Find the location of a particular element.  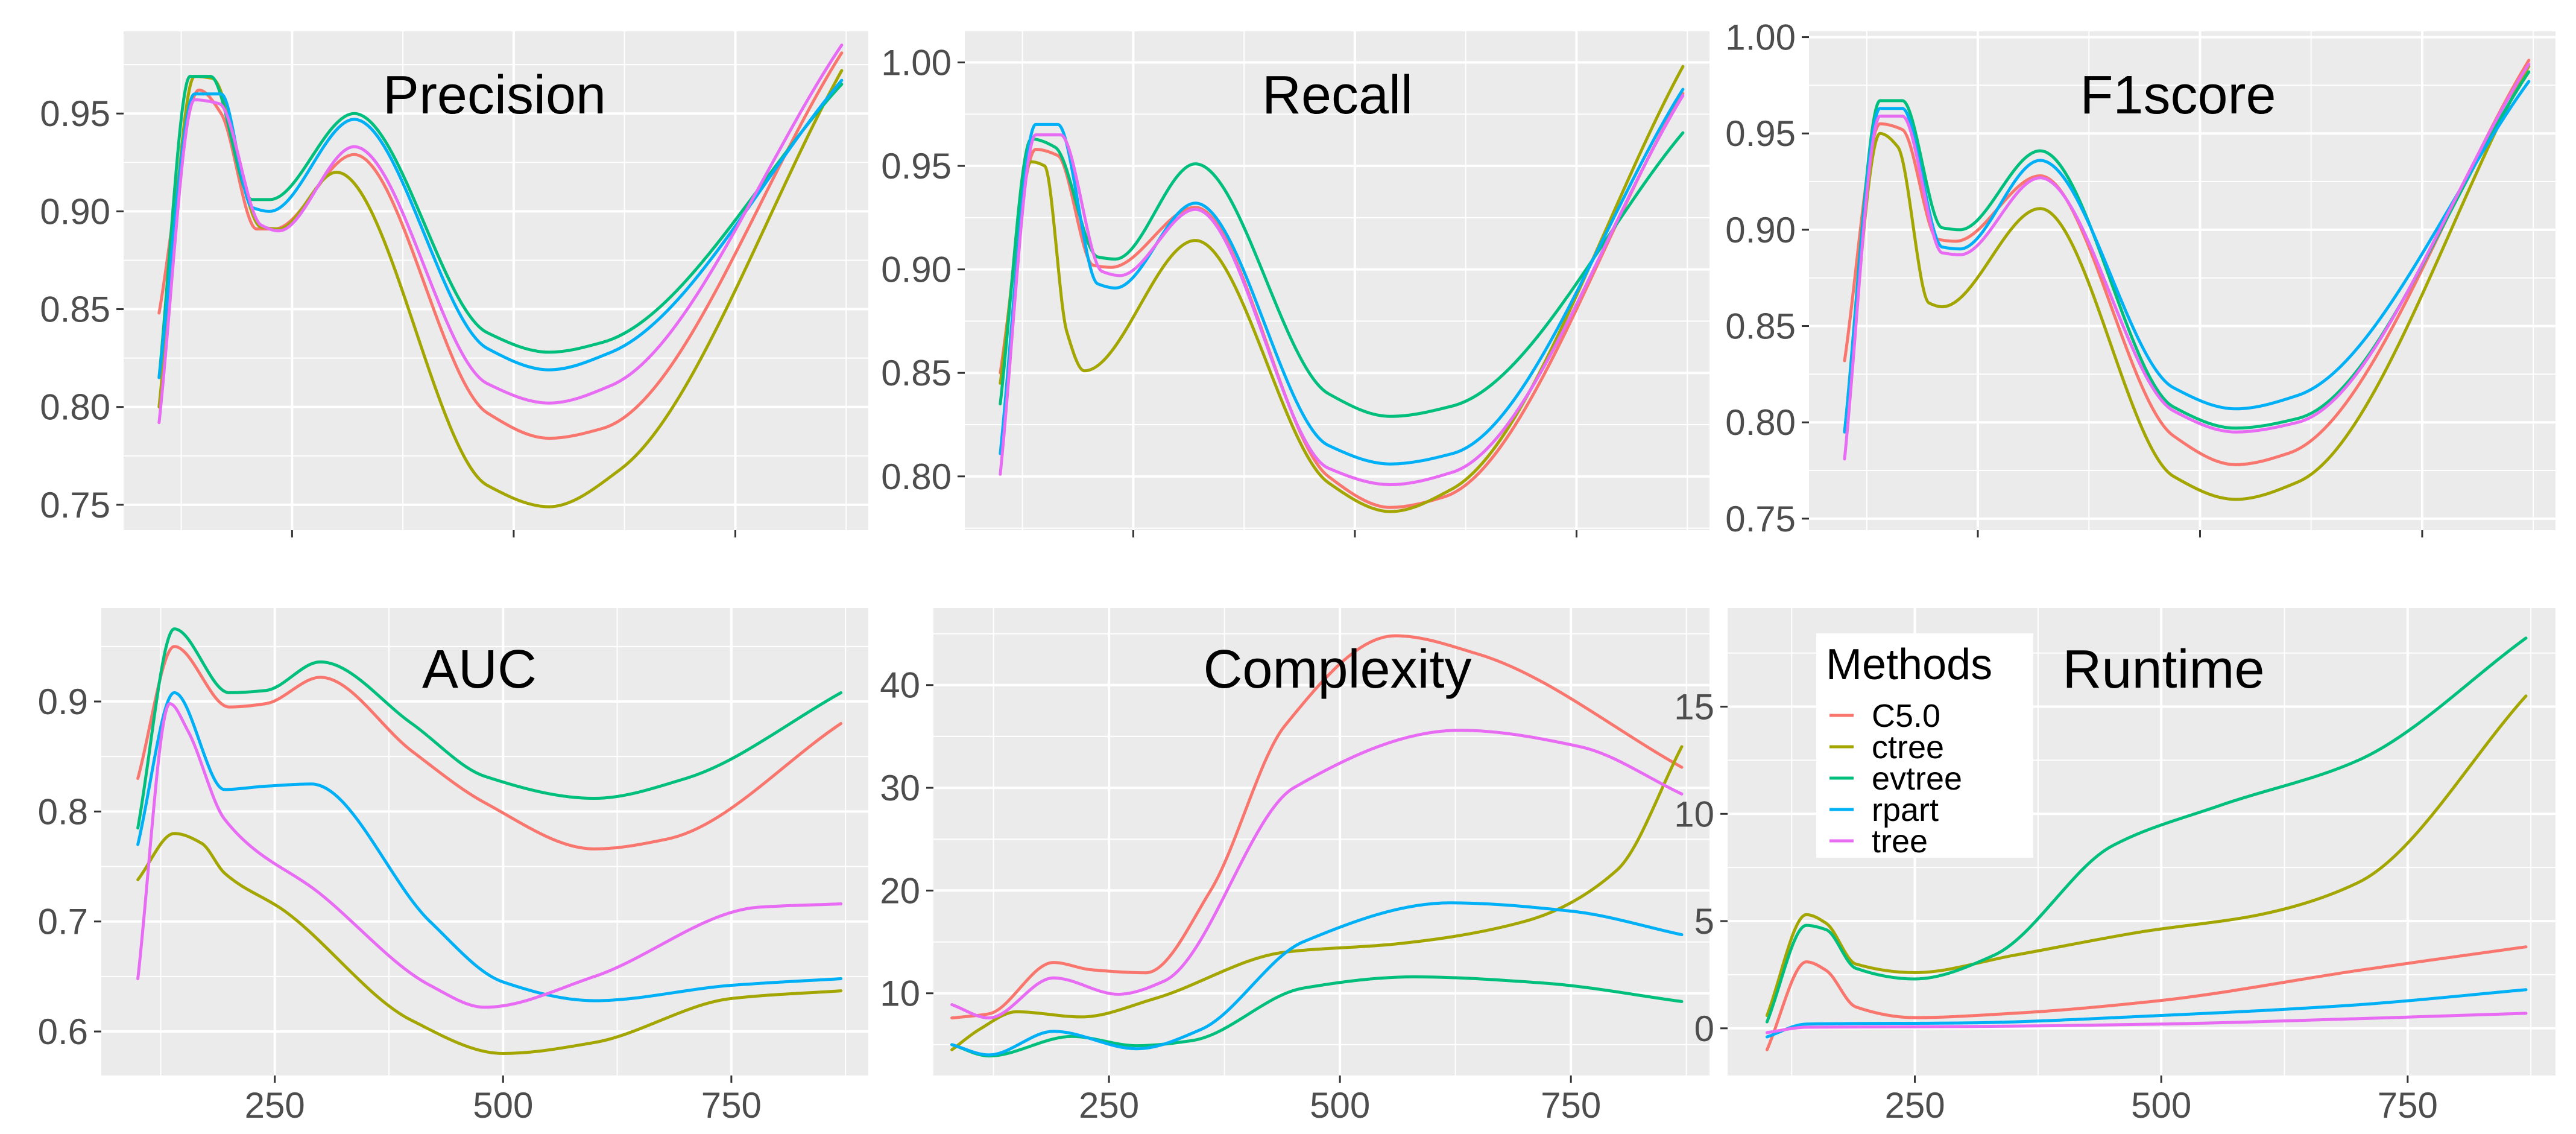

panel-f1score: 0.75 0.80 0.85 0.90 0.95 1.00 F1score is located at coordinates (2140, 278).